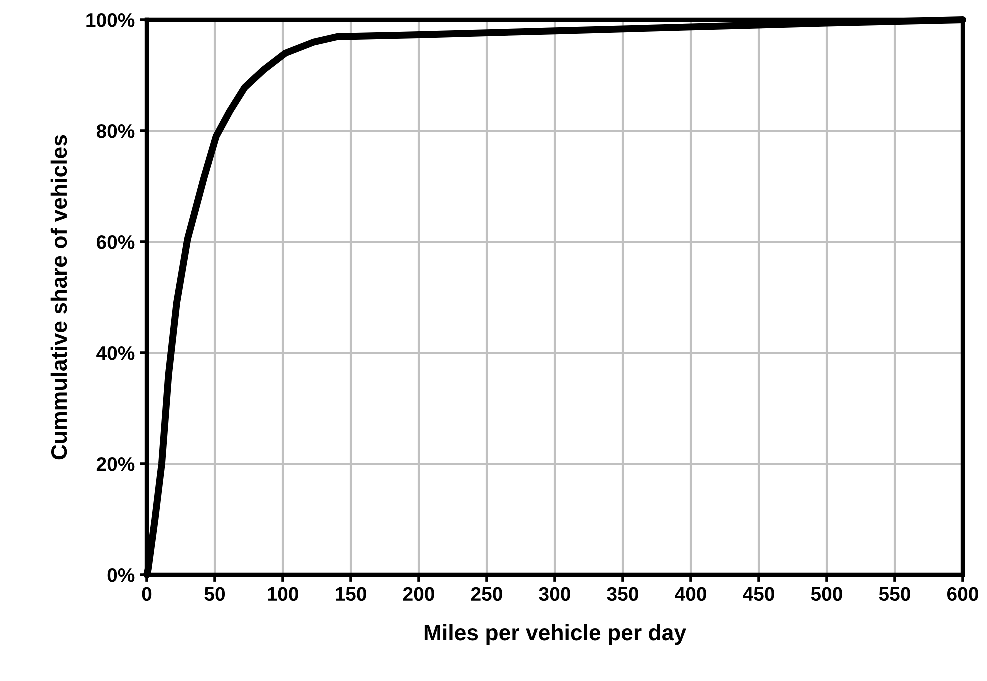  I want to click on x-tick-label: 150, so click(351, 594).